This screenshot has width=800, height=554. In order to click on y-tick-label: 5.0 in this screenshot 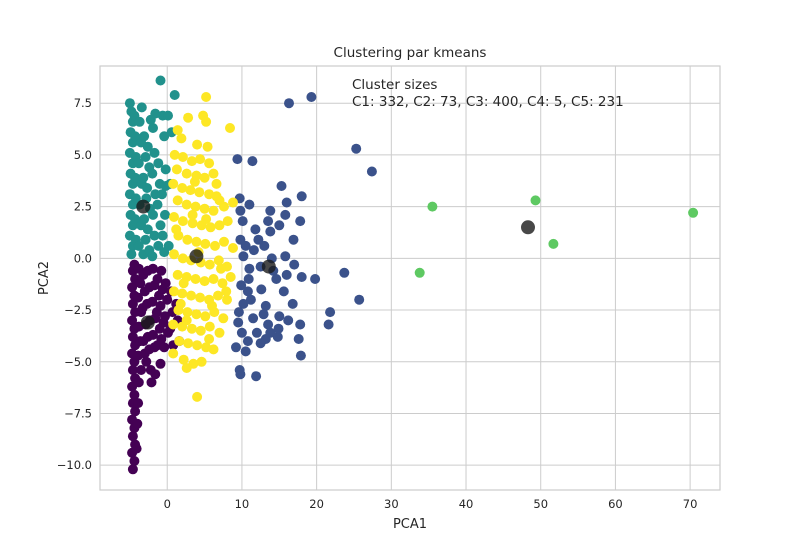, I will do `click(83, 155)`.